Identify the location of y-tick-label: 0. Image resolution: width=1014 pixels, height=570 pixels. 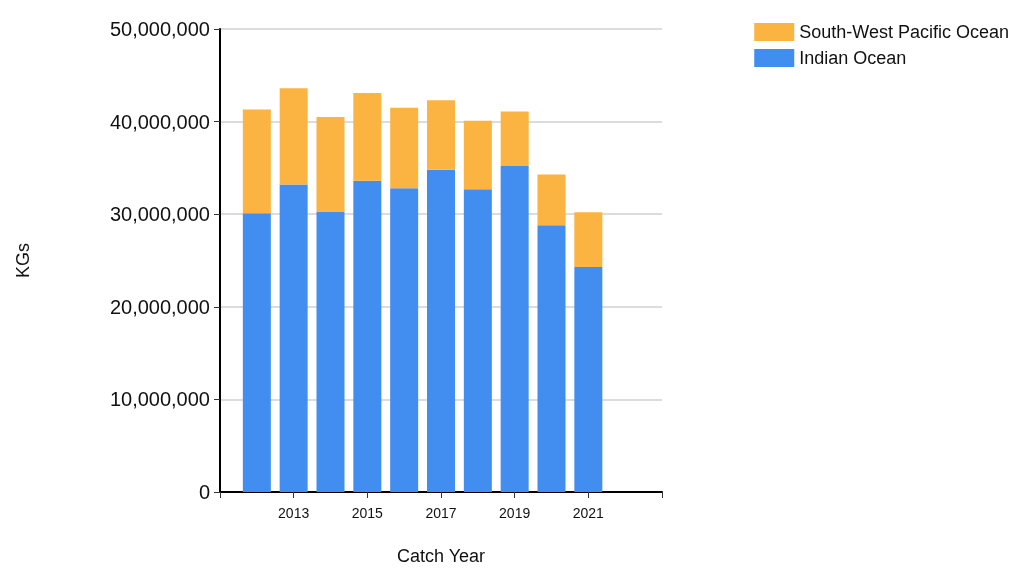
(204, 492).